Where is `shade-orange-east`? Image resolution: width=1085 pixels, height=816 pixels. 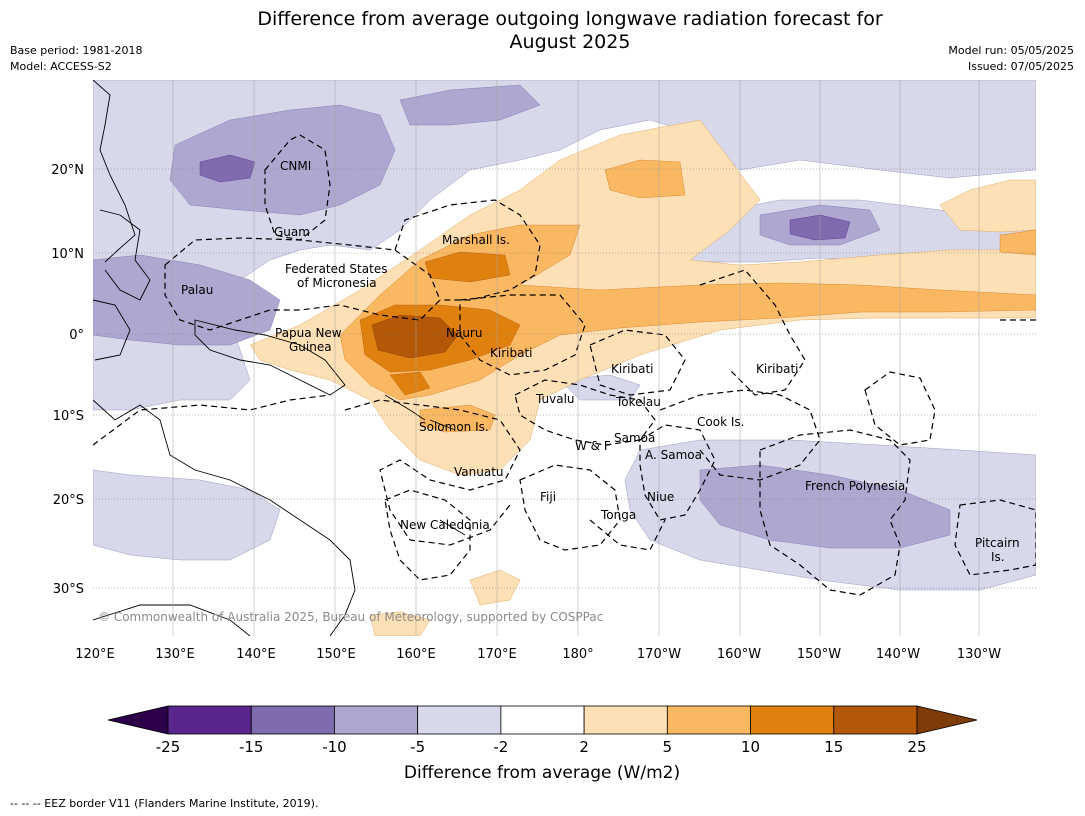 shade-orange-east is located at coordinates (1017, 242).